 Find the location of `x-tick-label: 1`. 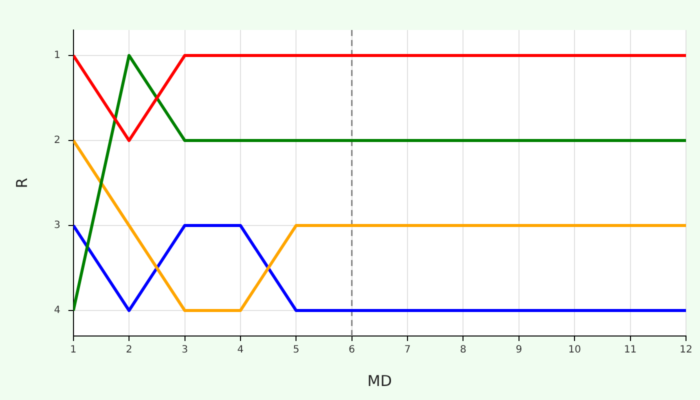

x-tick-label: 1 is located at coordinates (73, 350).